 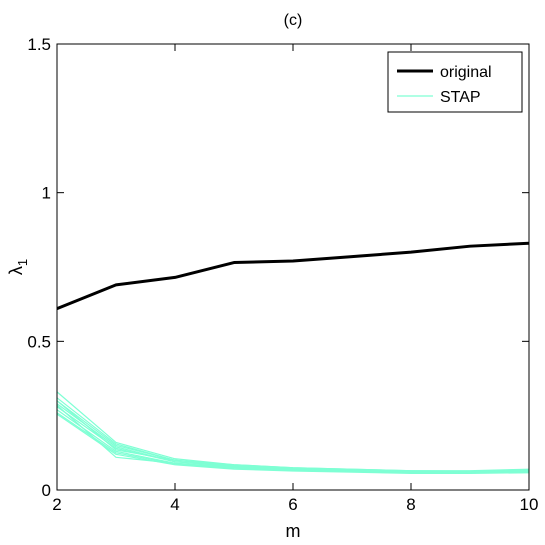 I want to click on y-axis-label-subscript: 1, so click(x=22, y=262).